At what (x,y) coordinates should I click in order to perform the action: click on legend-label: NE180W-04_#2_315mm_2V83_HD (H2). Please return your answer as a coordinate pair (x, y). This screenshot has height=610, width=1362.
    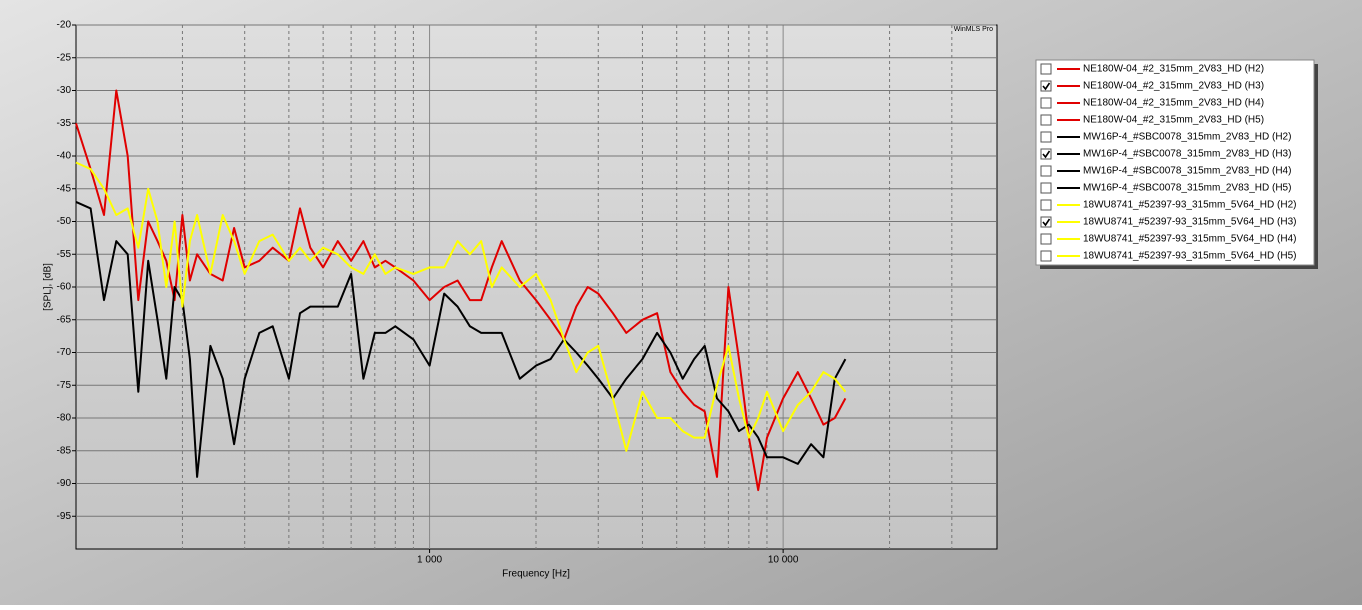
    Looking at the image, I should click on (1173, 69).